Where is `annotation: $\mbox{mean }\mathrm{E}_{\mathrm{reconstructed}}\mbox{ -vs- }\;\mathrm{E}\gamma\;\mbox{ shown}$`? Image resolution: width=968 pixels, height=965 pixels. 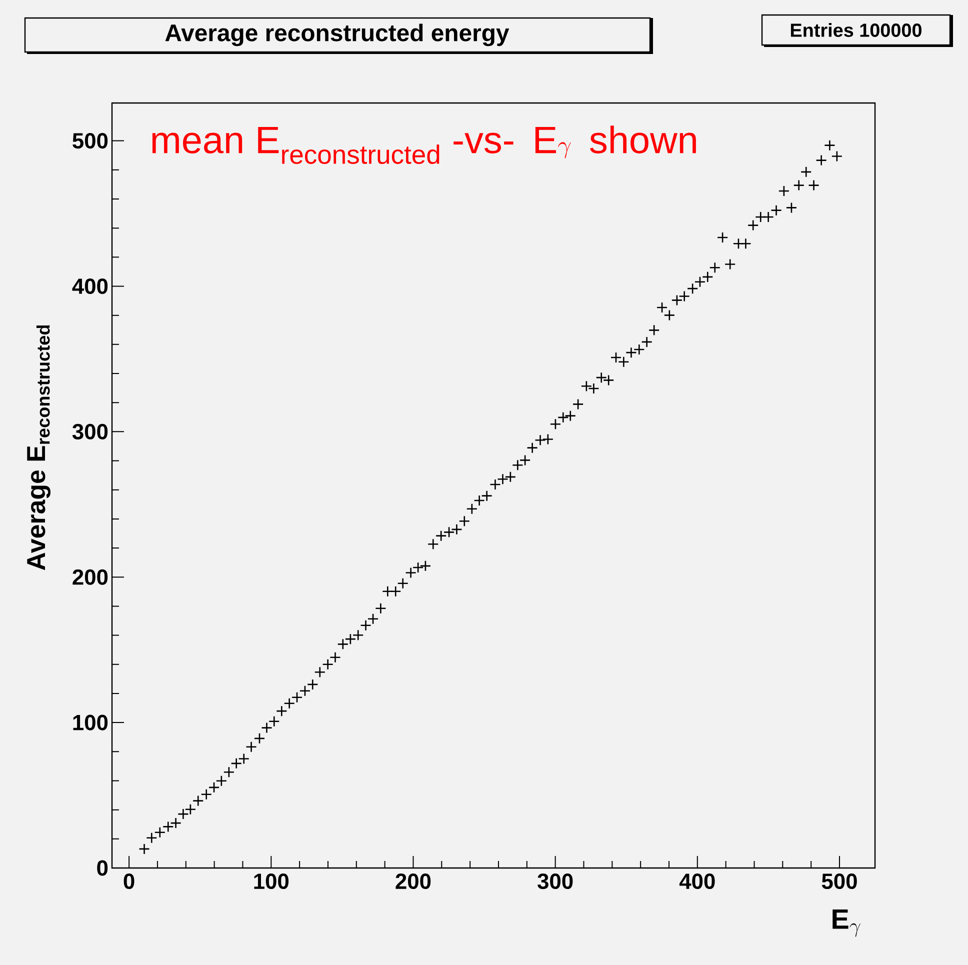
annotation: $\mbox{mean }\mathrm{E}_{\mathrm{reconstructed}}\mbox{ -vs- }\;\mathrm{E}\gamma\;\mbox{ shown}$ is located at coordinates (424, 145).